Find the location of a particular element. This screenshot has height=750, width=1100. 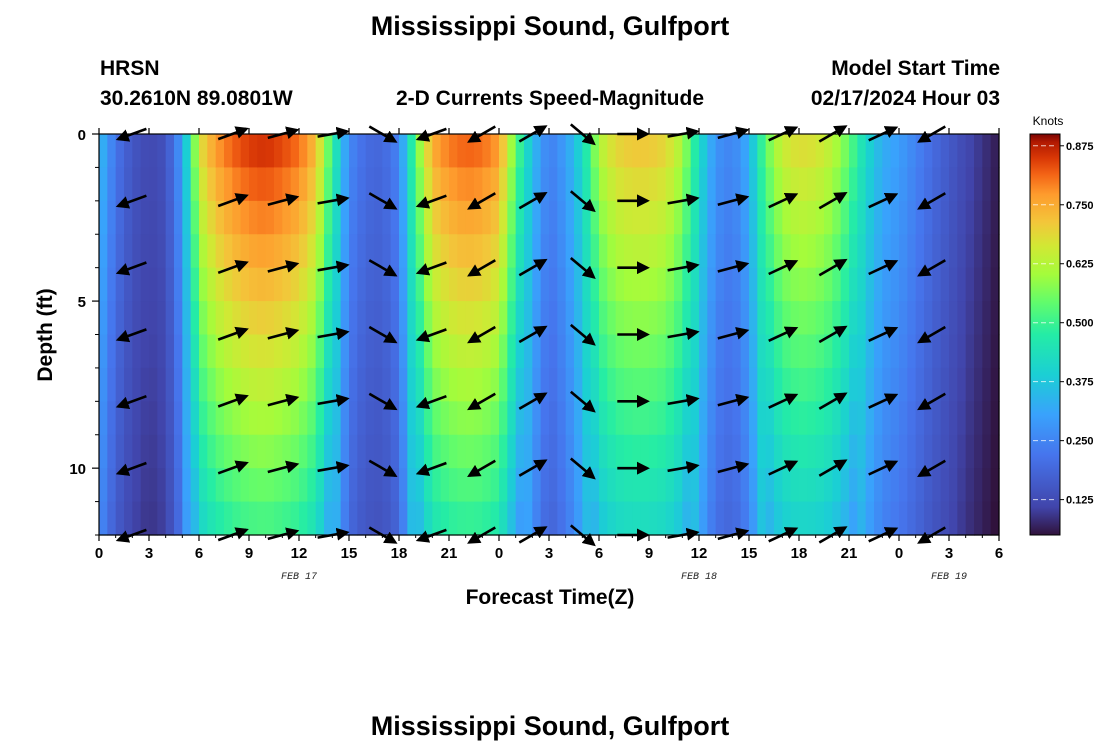

y-axis: 0 5 10 is located at coordinates (84, 331).